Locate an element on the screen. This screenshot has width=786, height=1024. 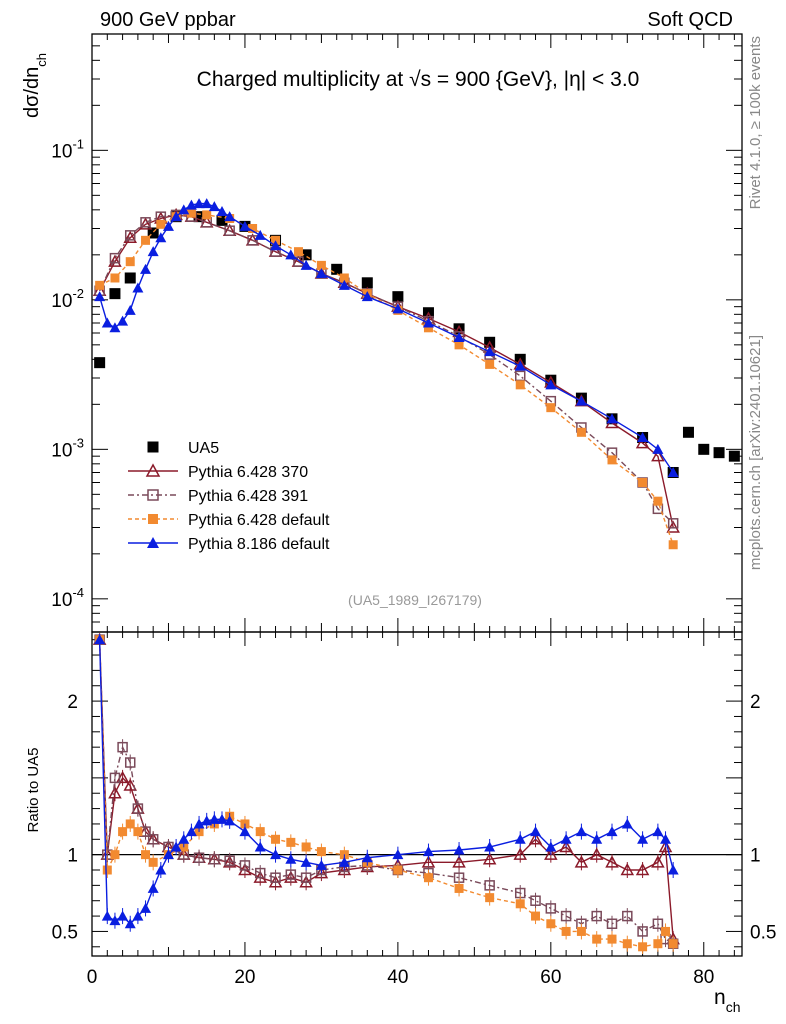
y-tick-label: 10⁻⁴ is located at coordinates (67, 598).